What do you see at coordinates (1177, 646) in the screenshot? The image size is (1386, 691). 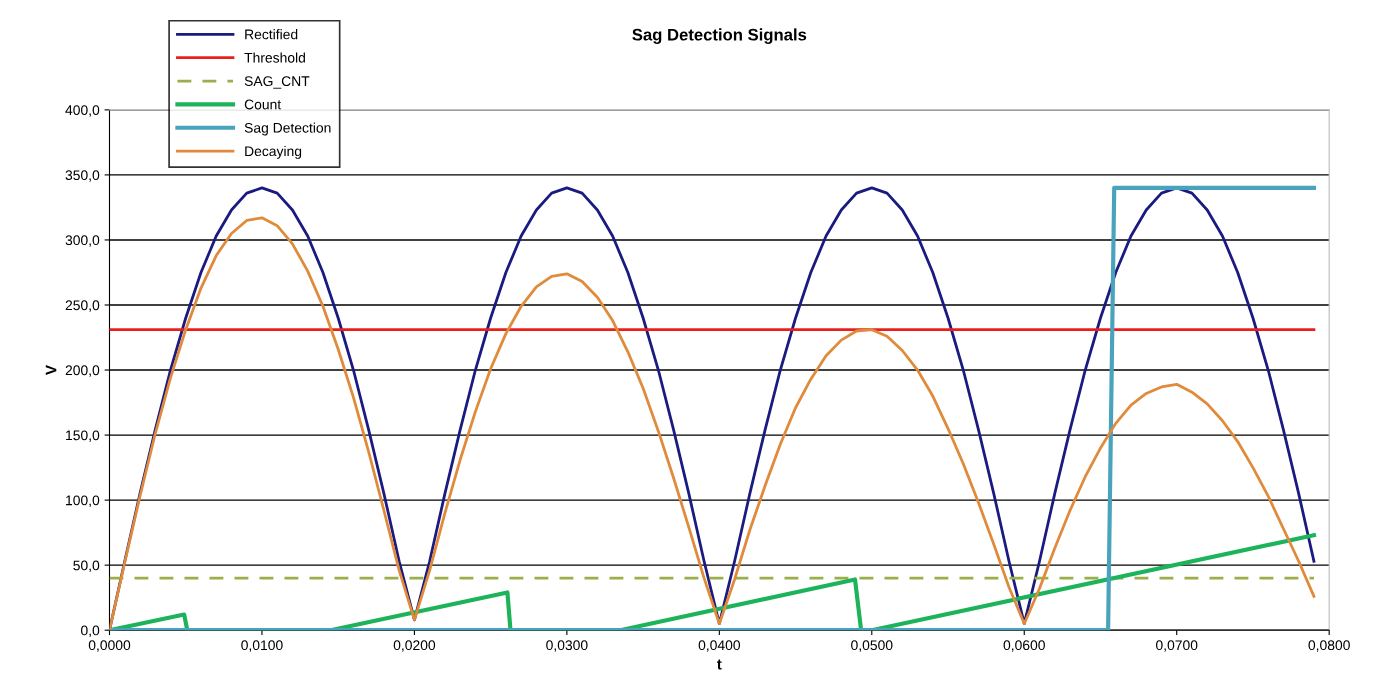 I see `x-tick-label: 0,0700` at bounding box center [1177, 646].